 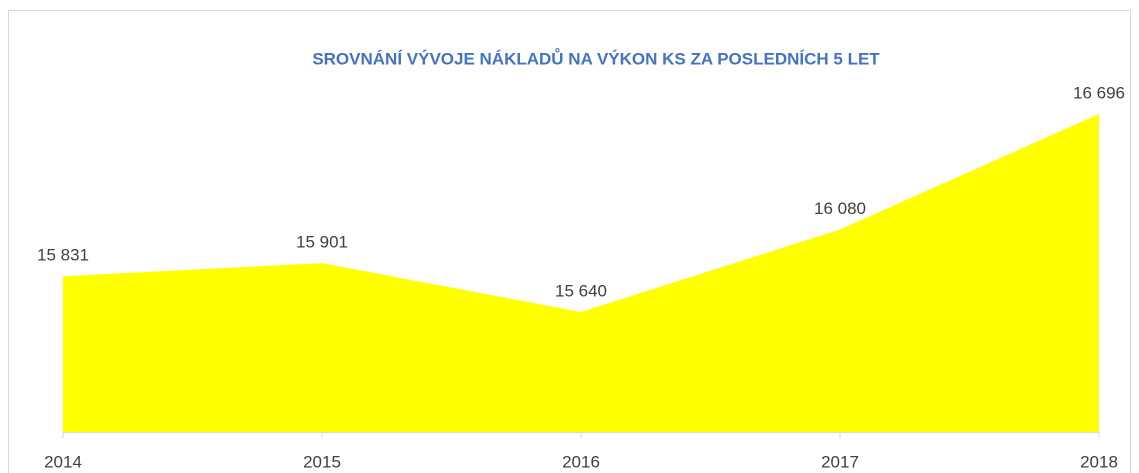 What do you see at coordinates (322, 461) in the screenshot?
I see `x-tick-label: 2015` at bounding box center [322, 461].